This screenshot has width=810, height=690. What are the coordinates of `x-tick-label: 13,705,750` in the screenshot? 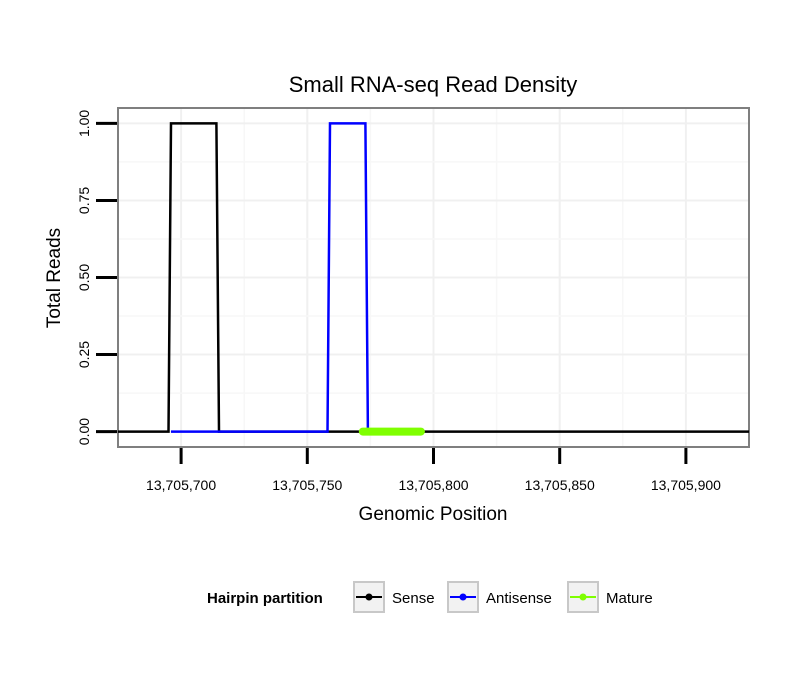 It's located at (307, 485).